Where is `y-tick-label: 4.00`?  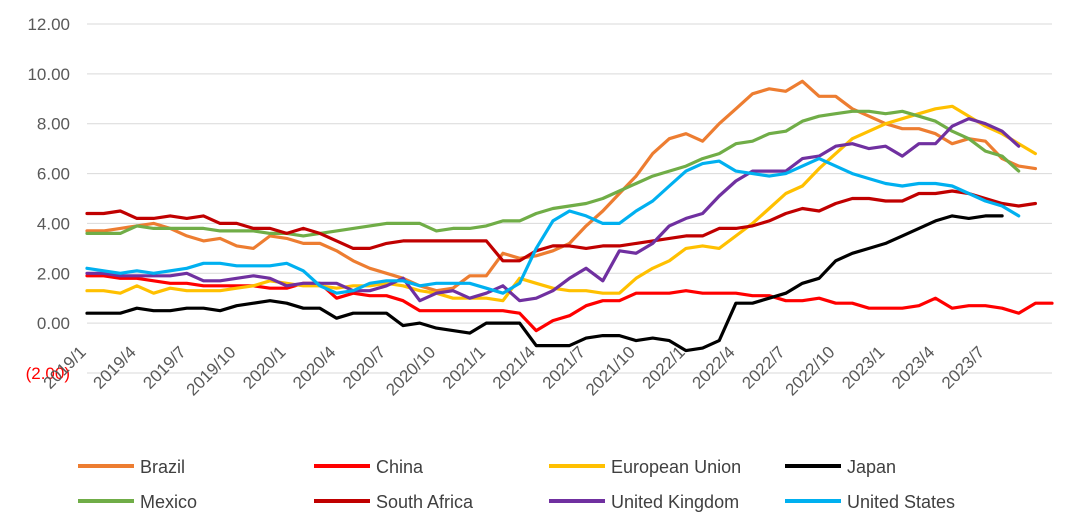
y-tick-label: 4.00 is located at coordinates (53, 223).